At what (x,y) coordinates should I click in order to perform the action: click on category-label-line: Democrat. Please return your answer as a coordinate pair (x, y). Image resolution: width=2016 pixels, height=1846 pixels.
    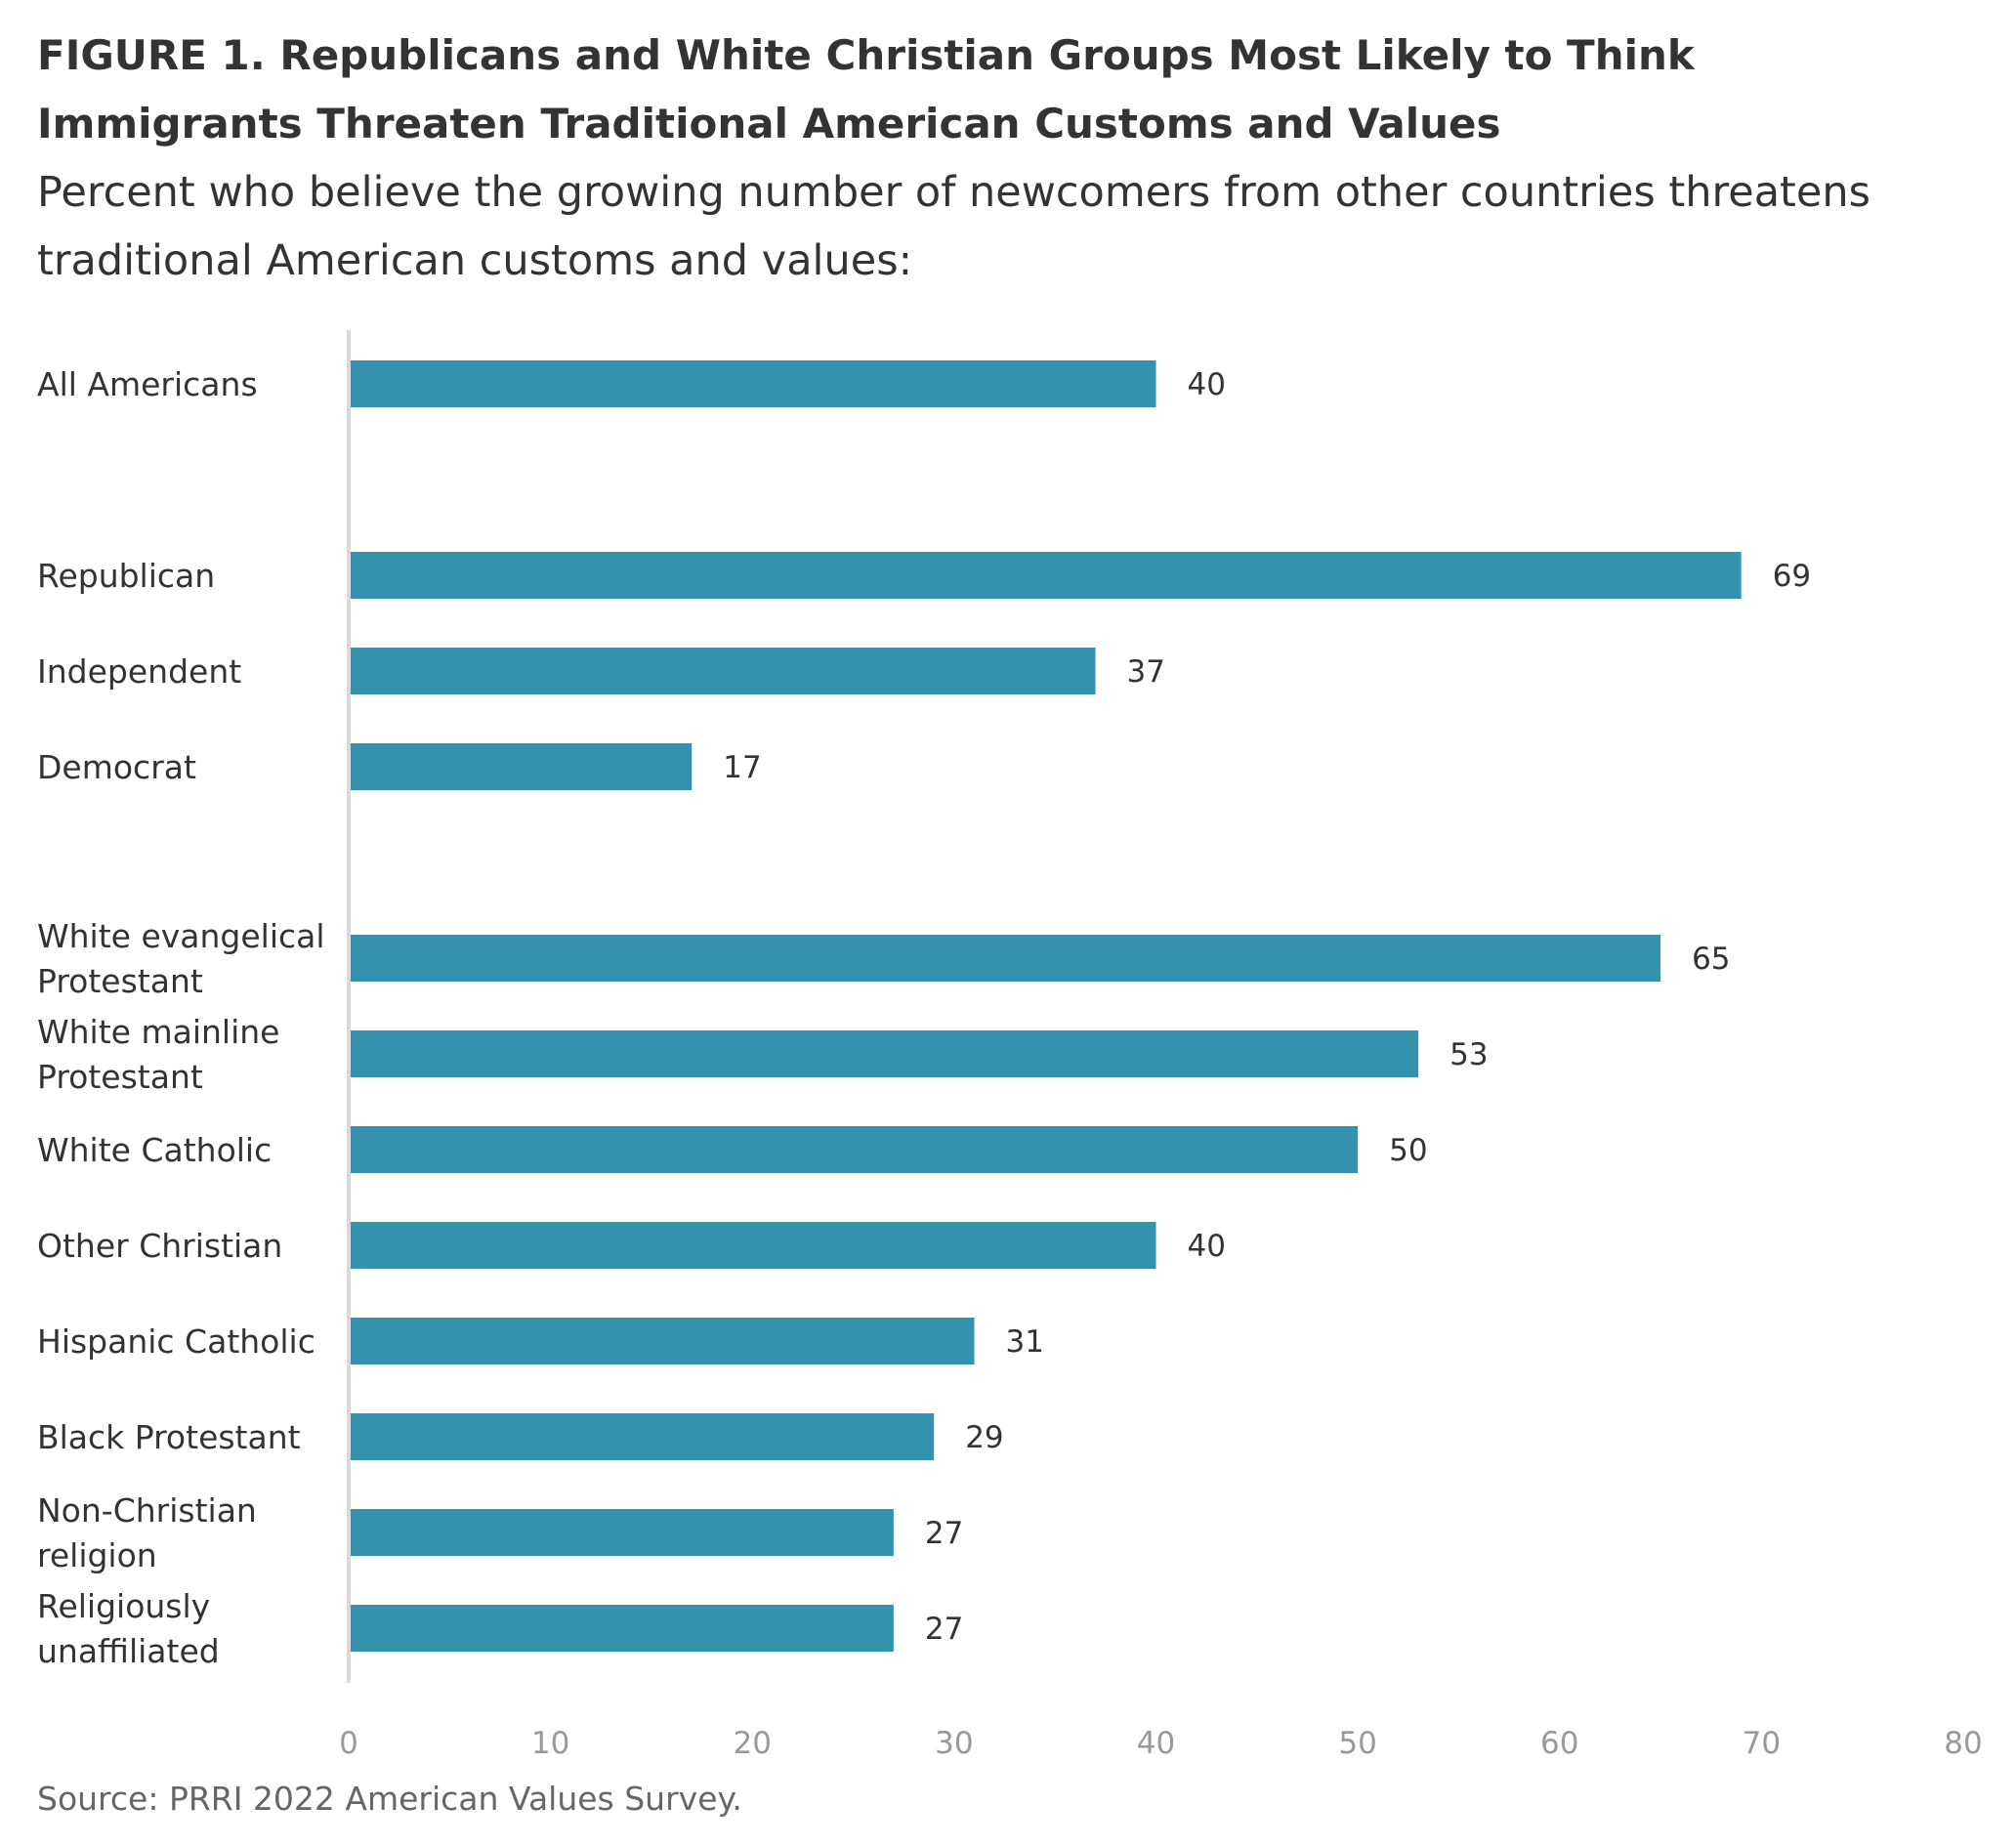
    Looking at the image, I should click on (116, 767).